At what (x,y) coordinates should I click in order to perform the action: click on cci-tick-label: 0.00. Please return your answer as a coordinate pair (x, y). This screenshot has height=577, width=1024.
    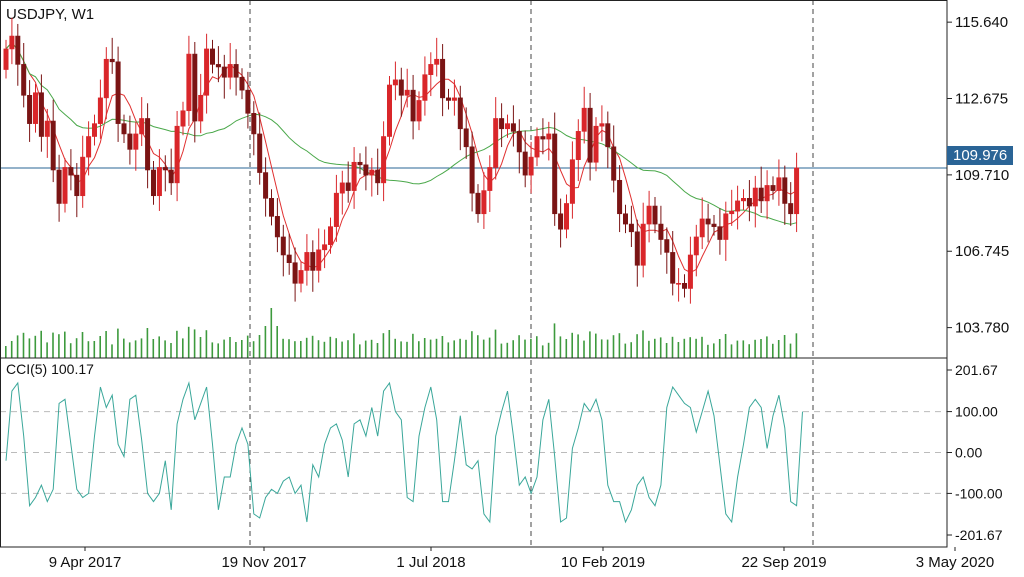
    Looking at the image, I should click on (968, 453).